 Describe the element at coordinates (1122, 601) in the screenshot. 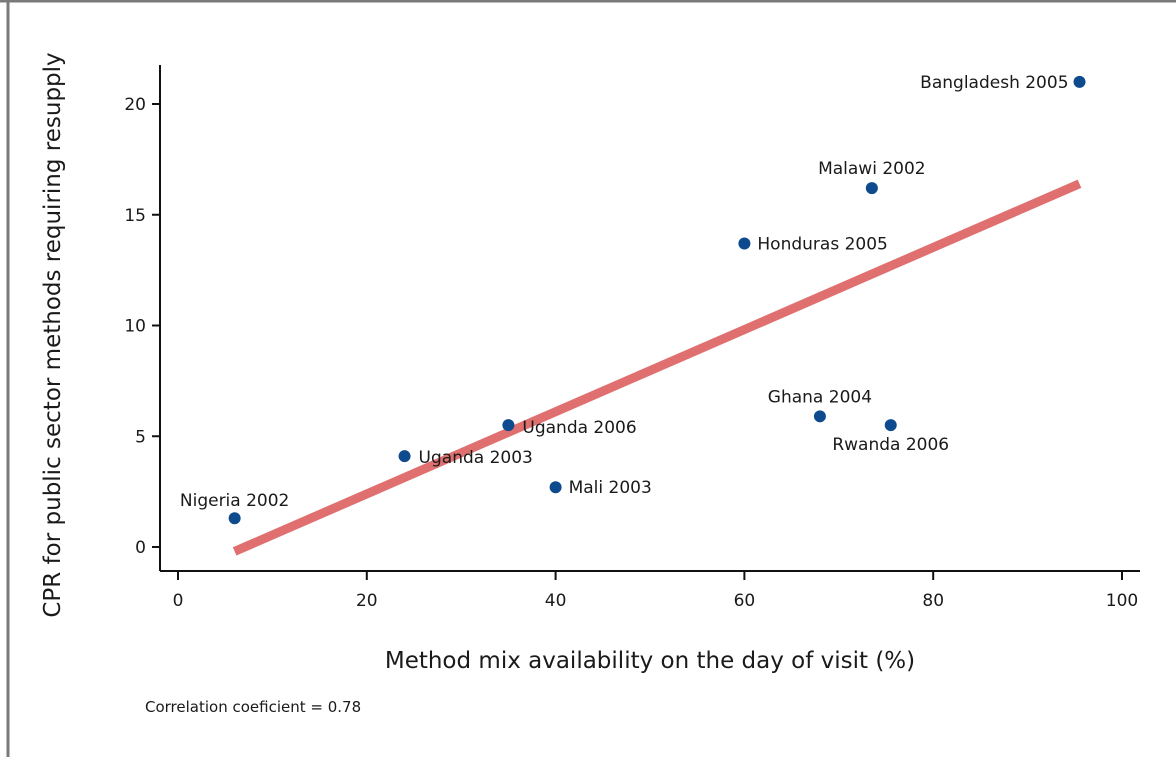

I see `x-tick-label: 100` at that location.